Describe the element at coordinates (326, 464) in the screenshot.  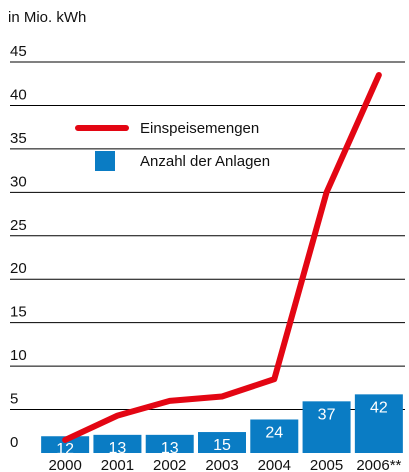
I see `x-tick-label: 2005` at that location.